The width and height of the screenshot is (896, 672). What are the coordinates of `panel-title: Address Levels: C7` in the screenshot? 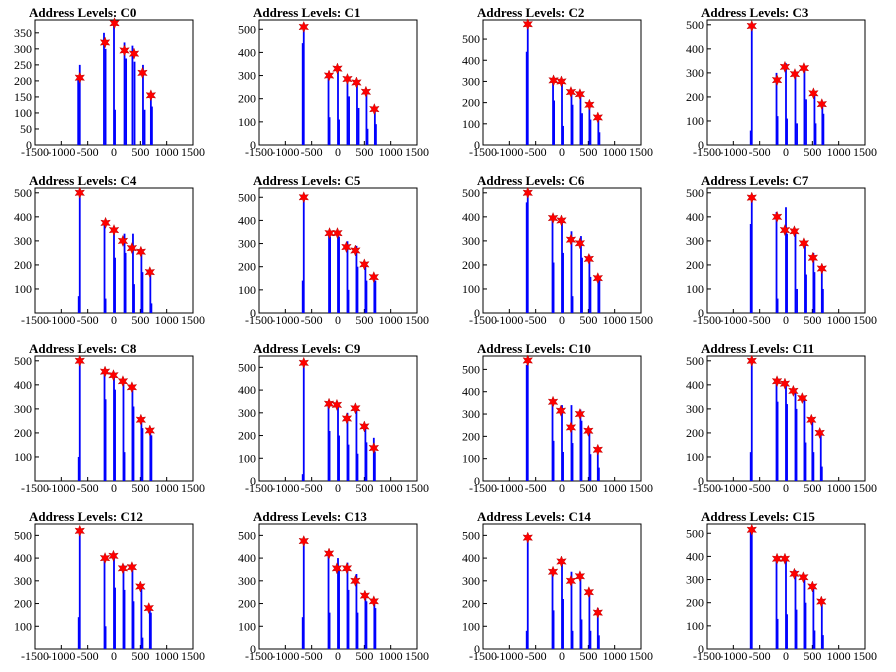 It's located at (755, 180).